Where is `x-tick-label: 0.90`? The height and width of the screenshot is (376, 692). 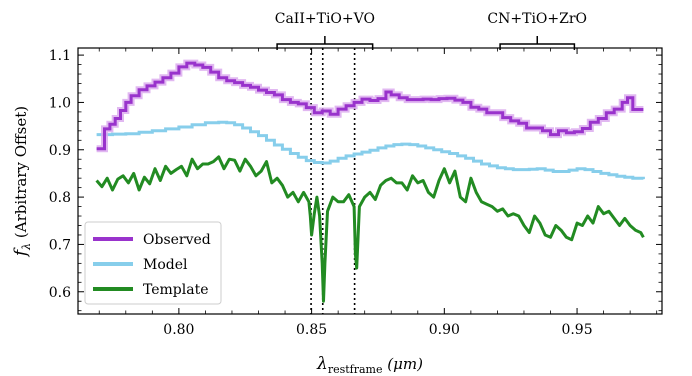 x-tick-label: 0.90 is located at coordinates (444, 330).